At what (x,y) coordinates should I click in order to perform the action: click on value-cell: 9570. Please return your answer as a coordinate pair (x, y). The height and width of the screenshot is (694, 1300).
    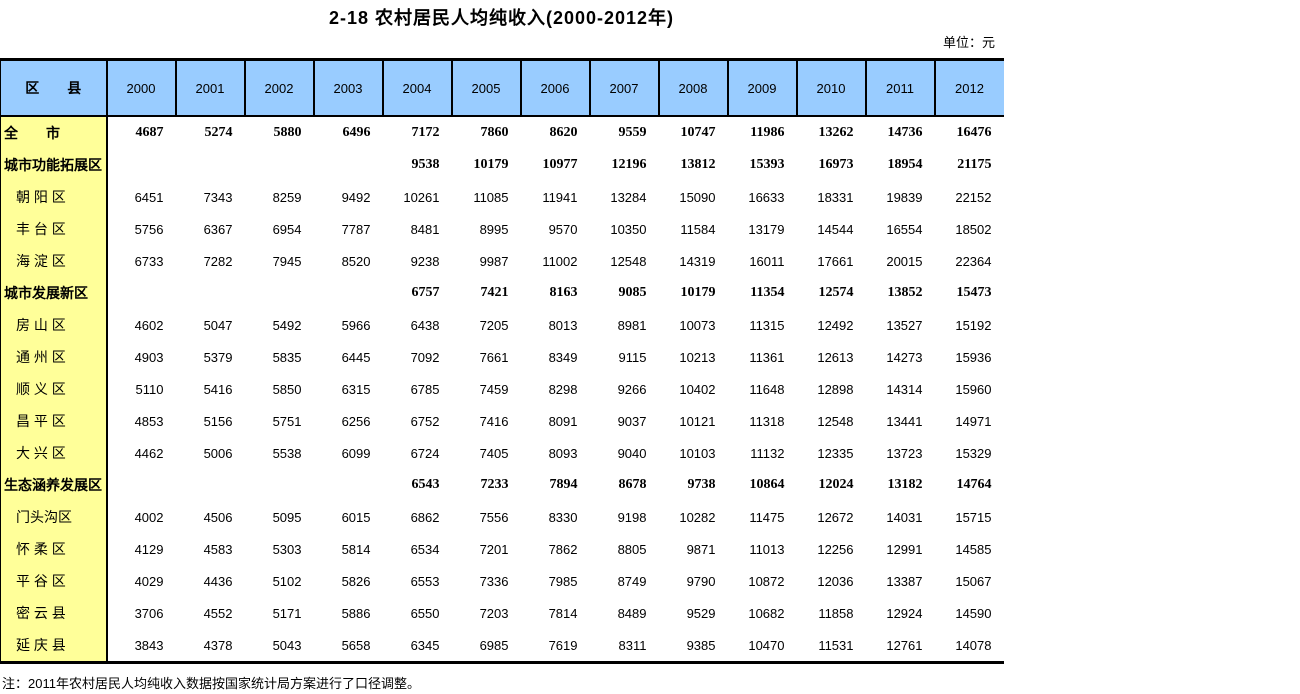
    Looking at the image, I should click on (563, 229).